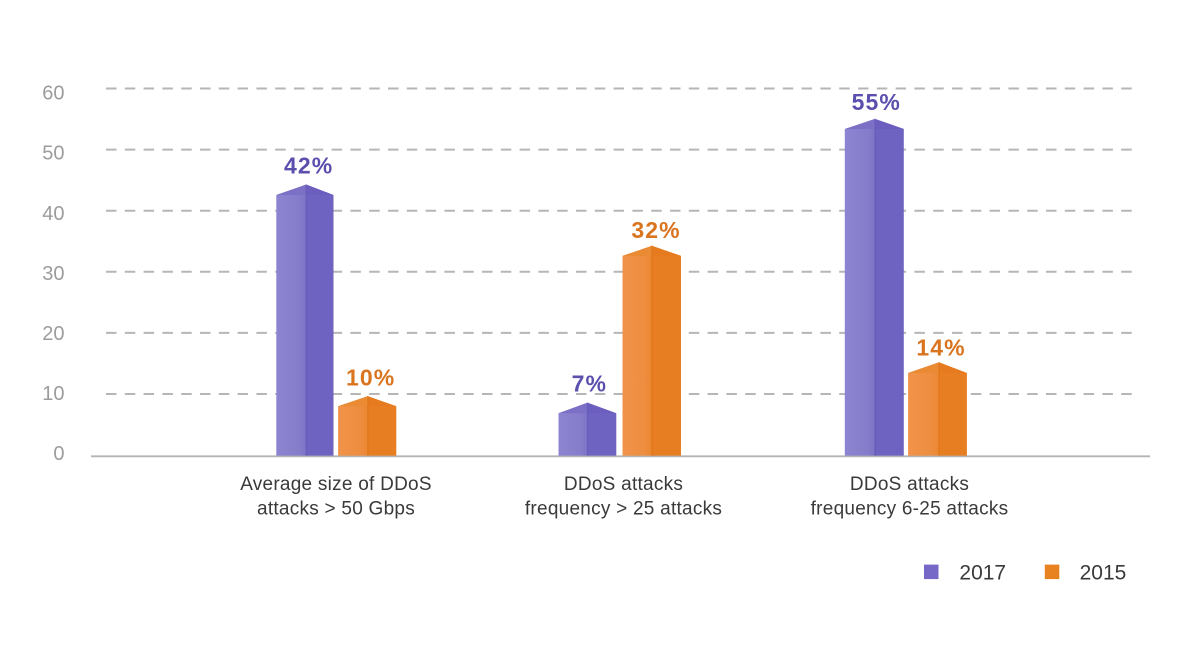  What do you see at coordinates (336, 509) in the screenshot?
I see `svg-text: attacks > 50 Gbps` at bounding box center [336, 509].